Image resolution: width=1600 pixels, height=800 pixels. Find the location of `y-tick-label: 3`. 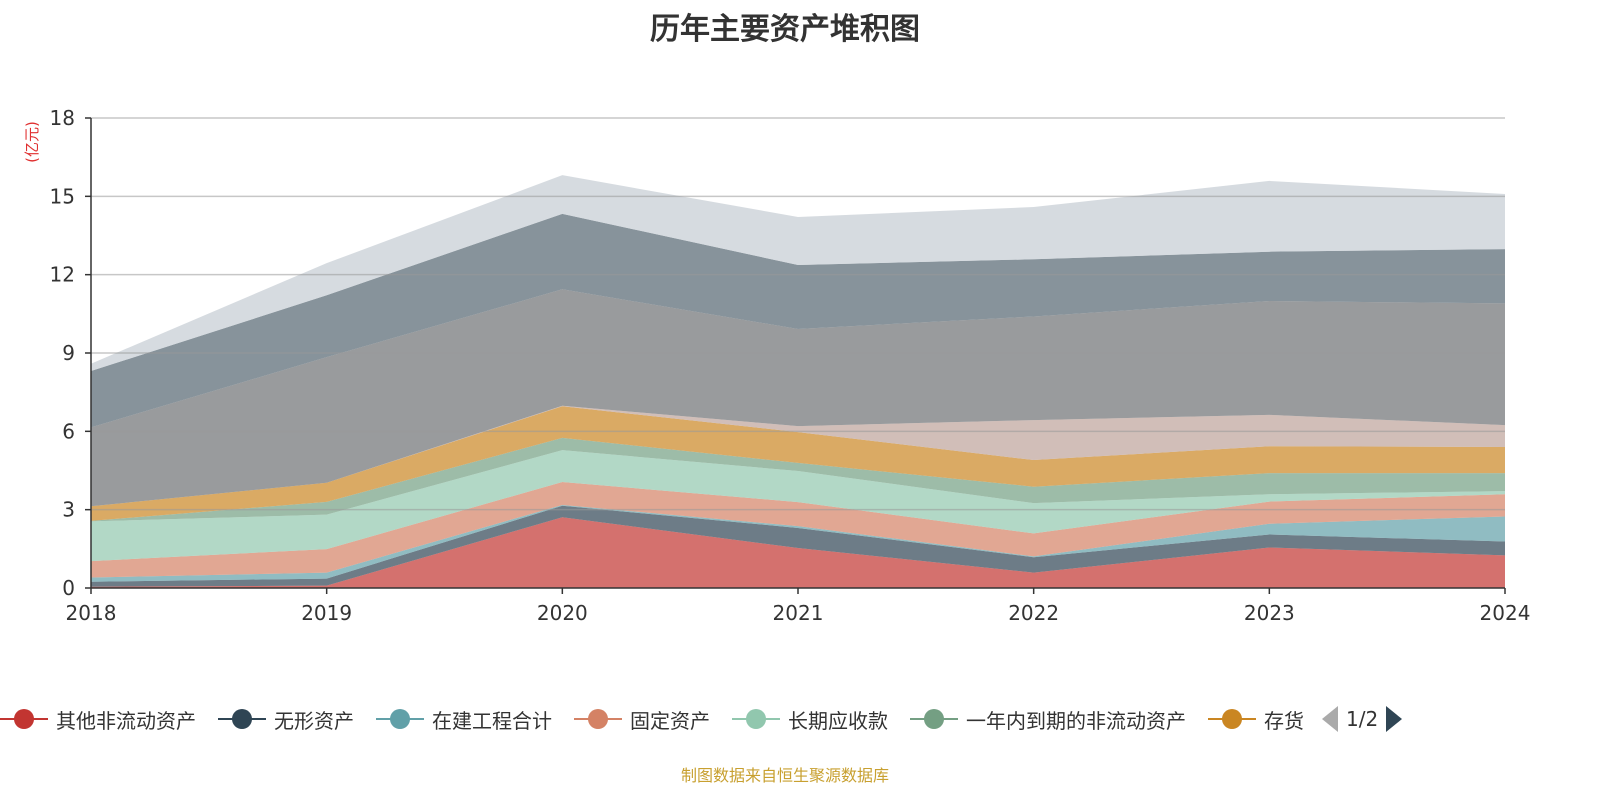

y-tick-label: 3 is located at coordinates (68, 510).